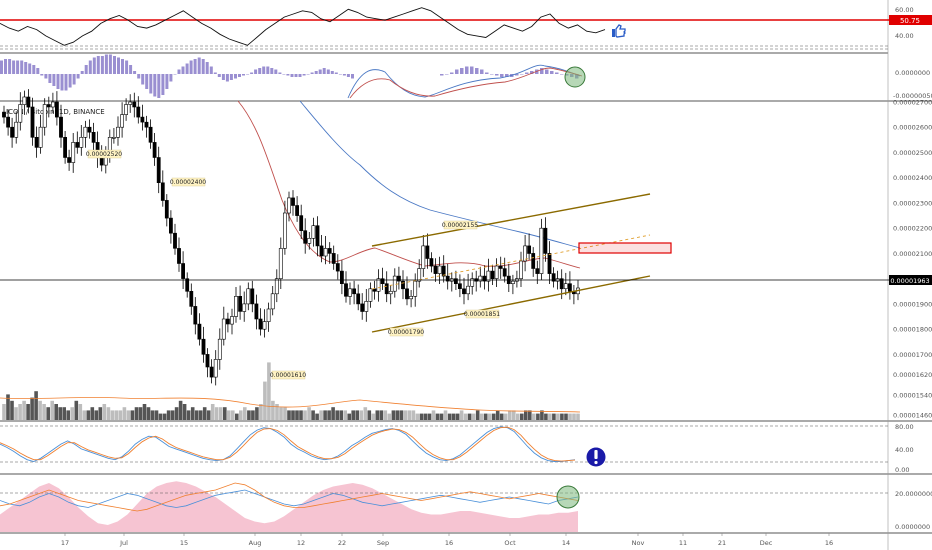 The image size is (932, 550). What do you see at coordinates (902, 470) in the screenshot?
I see `stoch-tick-0: 0.00` at bounding box center [902, 470].